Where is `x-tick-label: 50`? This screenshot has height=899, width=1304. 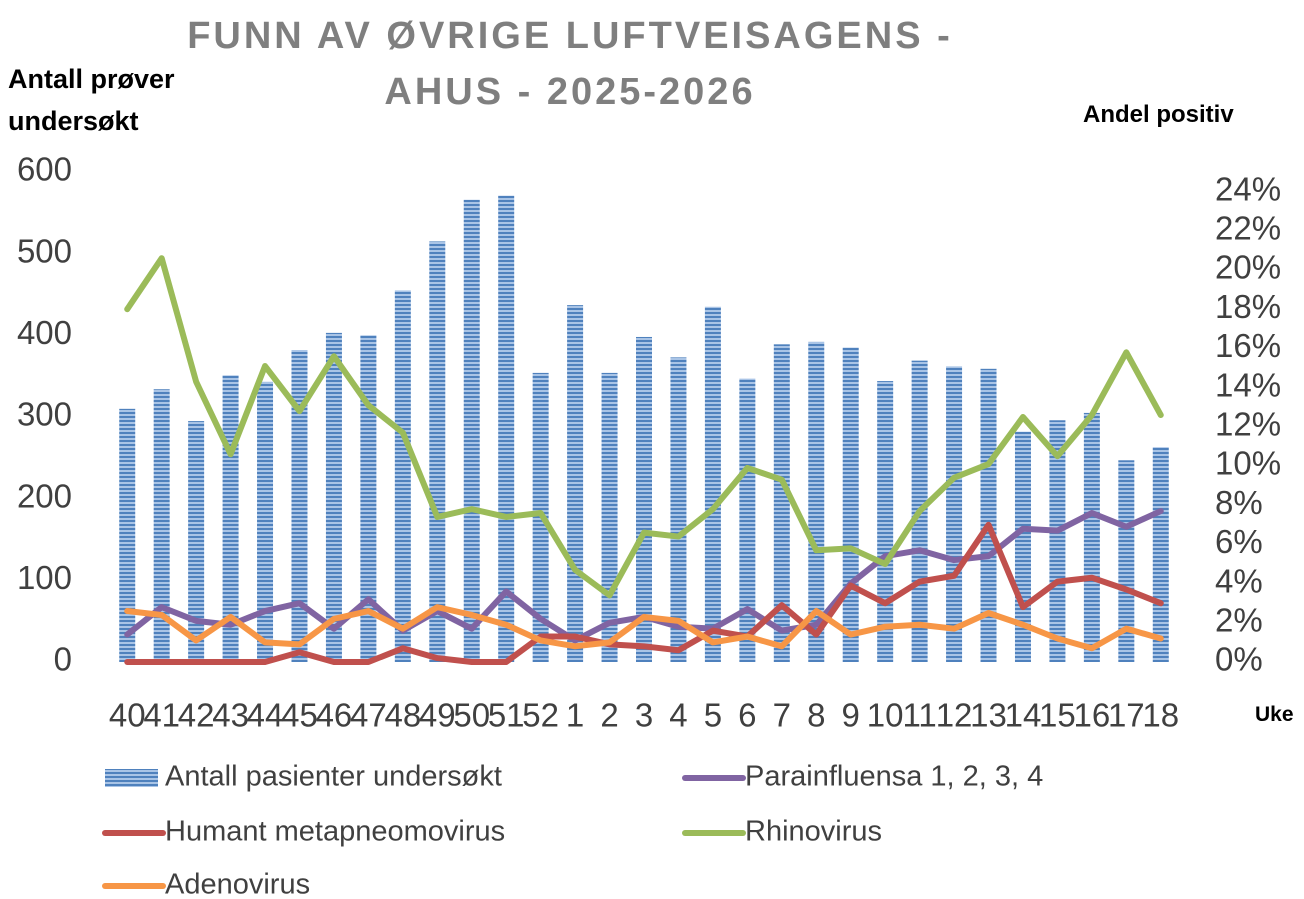
x-tick-label: 50 is located at coordinates (471, 715).